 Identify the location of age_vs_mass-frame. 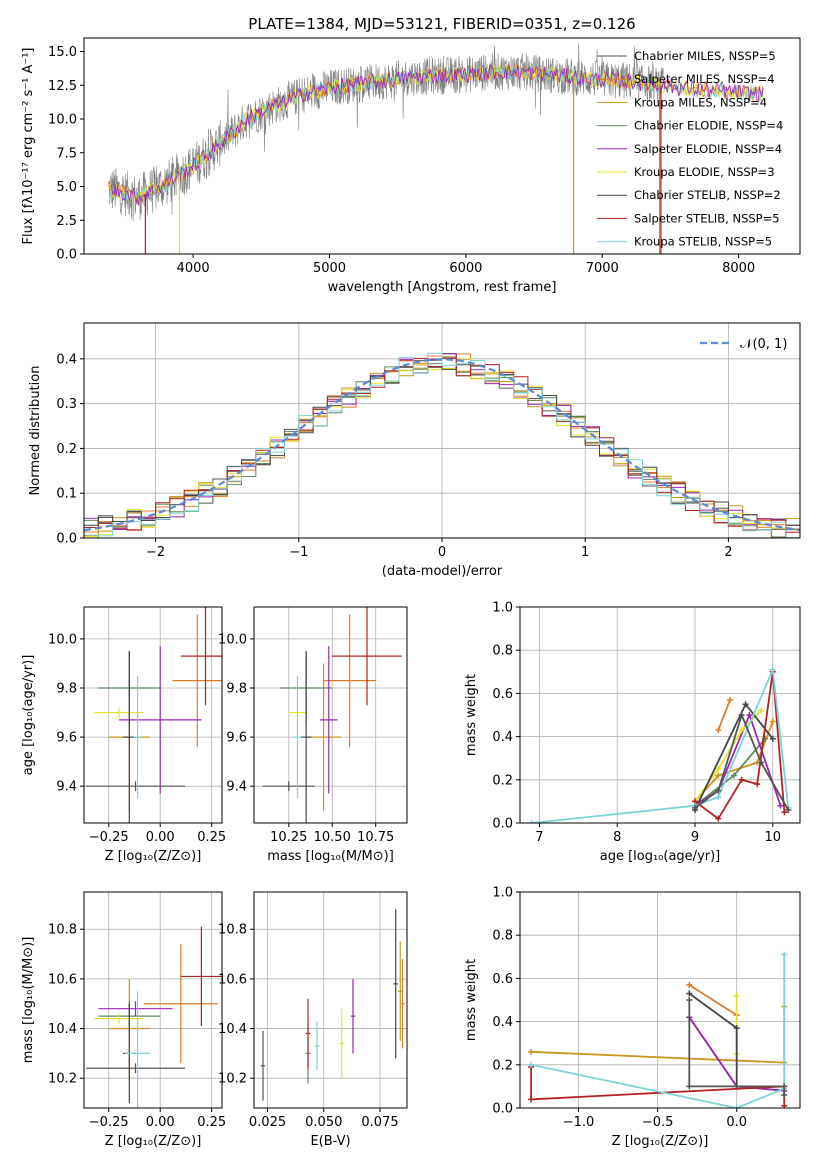
(330, 715).